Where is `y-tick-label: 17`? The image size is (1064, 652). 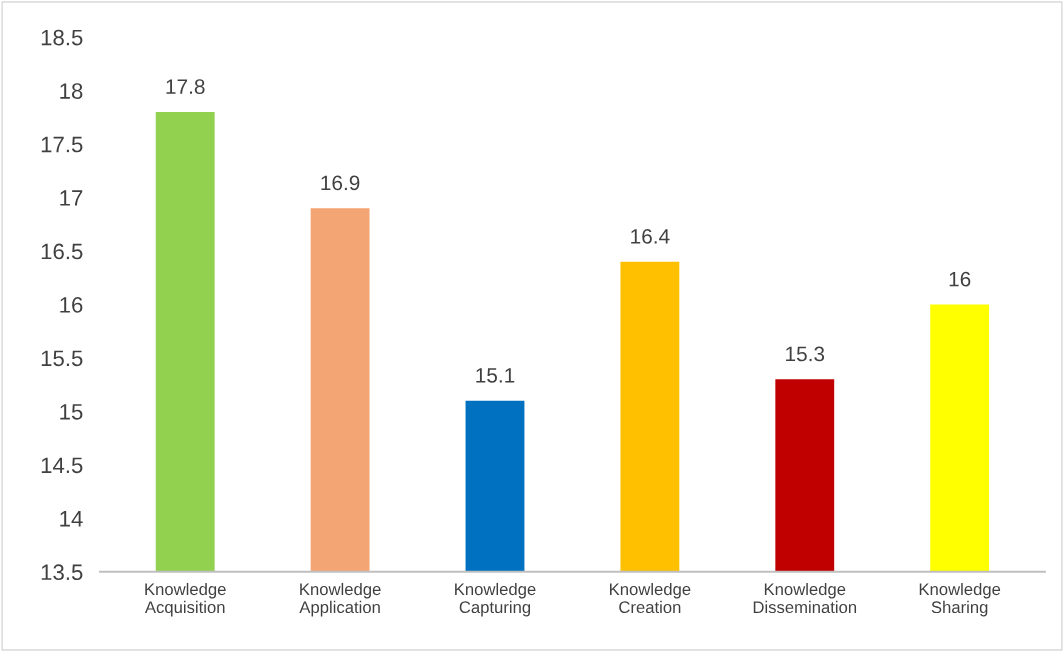
y-tick-label: 17 is located at coordinates (71, 198).